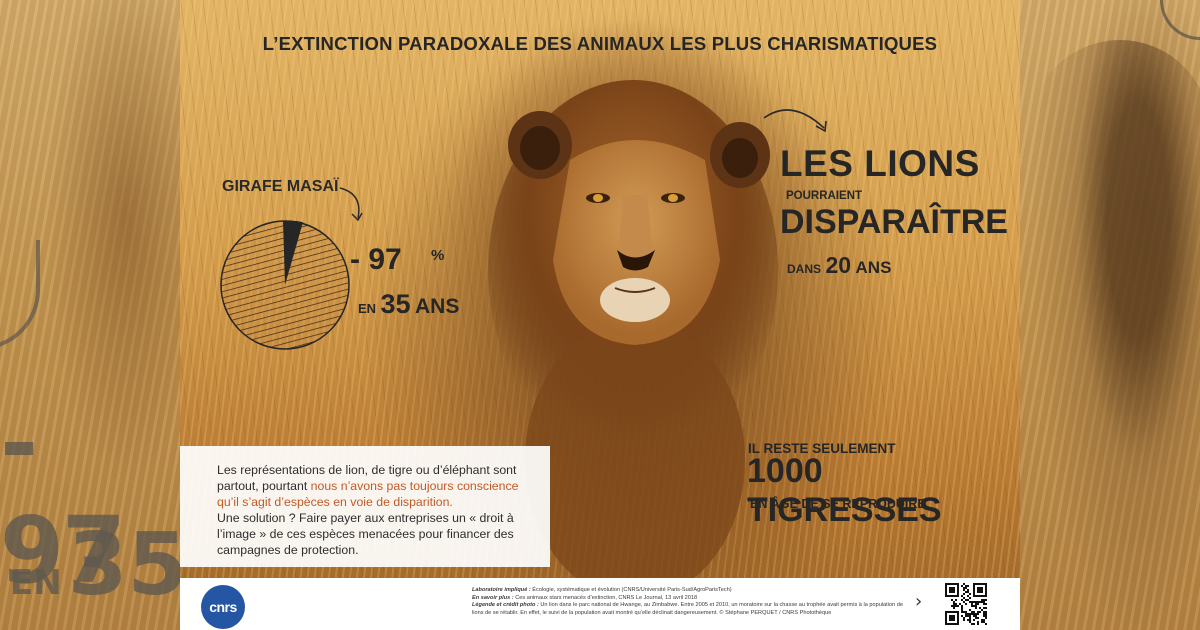 The image size is (1200, 630). What do you see at coordinates (376, 259) in the screenshot?
I see `giraffe-percent: - 97` at bounding box center [376, 259].